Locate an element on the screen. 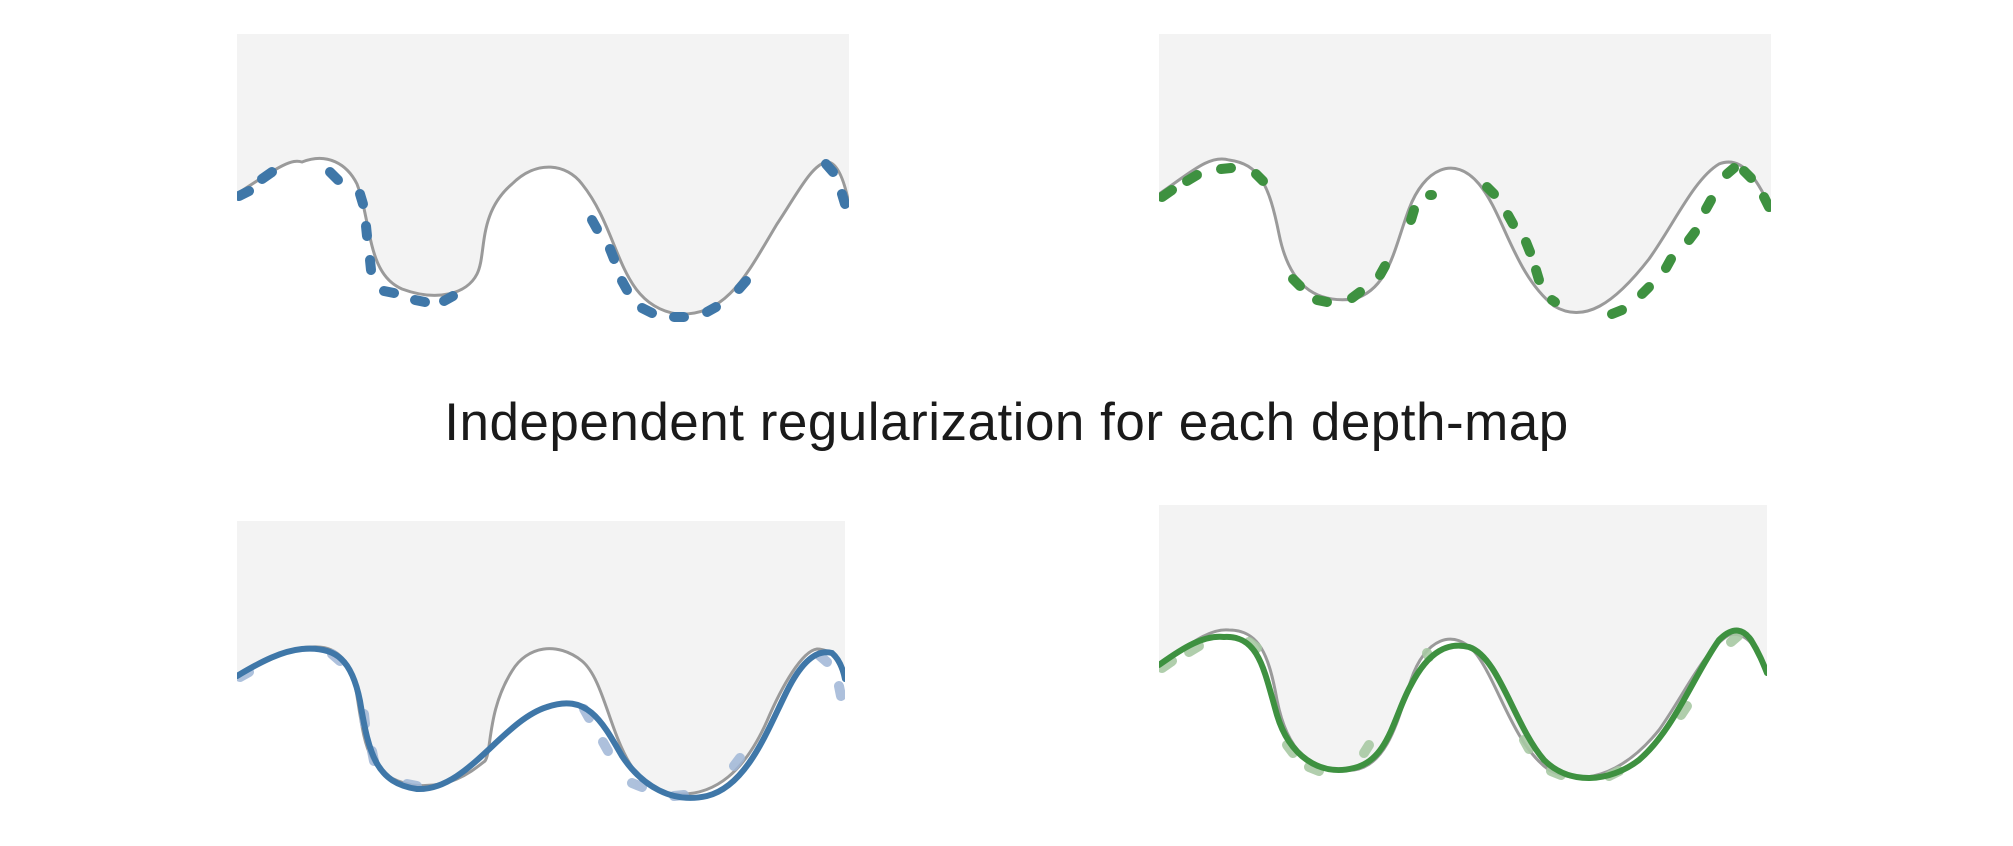 The image size is (2013, 846). depth-samples-blue-raw is located at coordinates (543, 179).